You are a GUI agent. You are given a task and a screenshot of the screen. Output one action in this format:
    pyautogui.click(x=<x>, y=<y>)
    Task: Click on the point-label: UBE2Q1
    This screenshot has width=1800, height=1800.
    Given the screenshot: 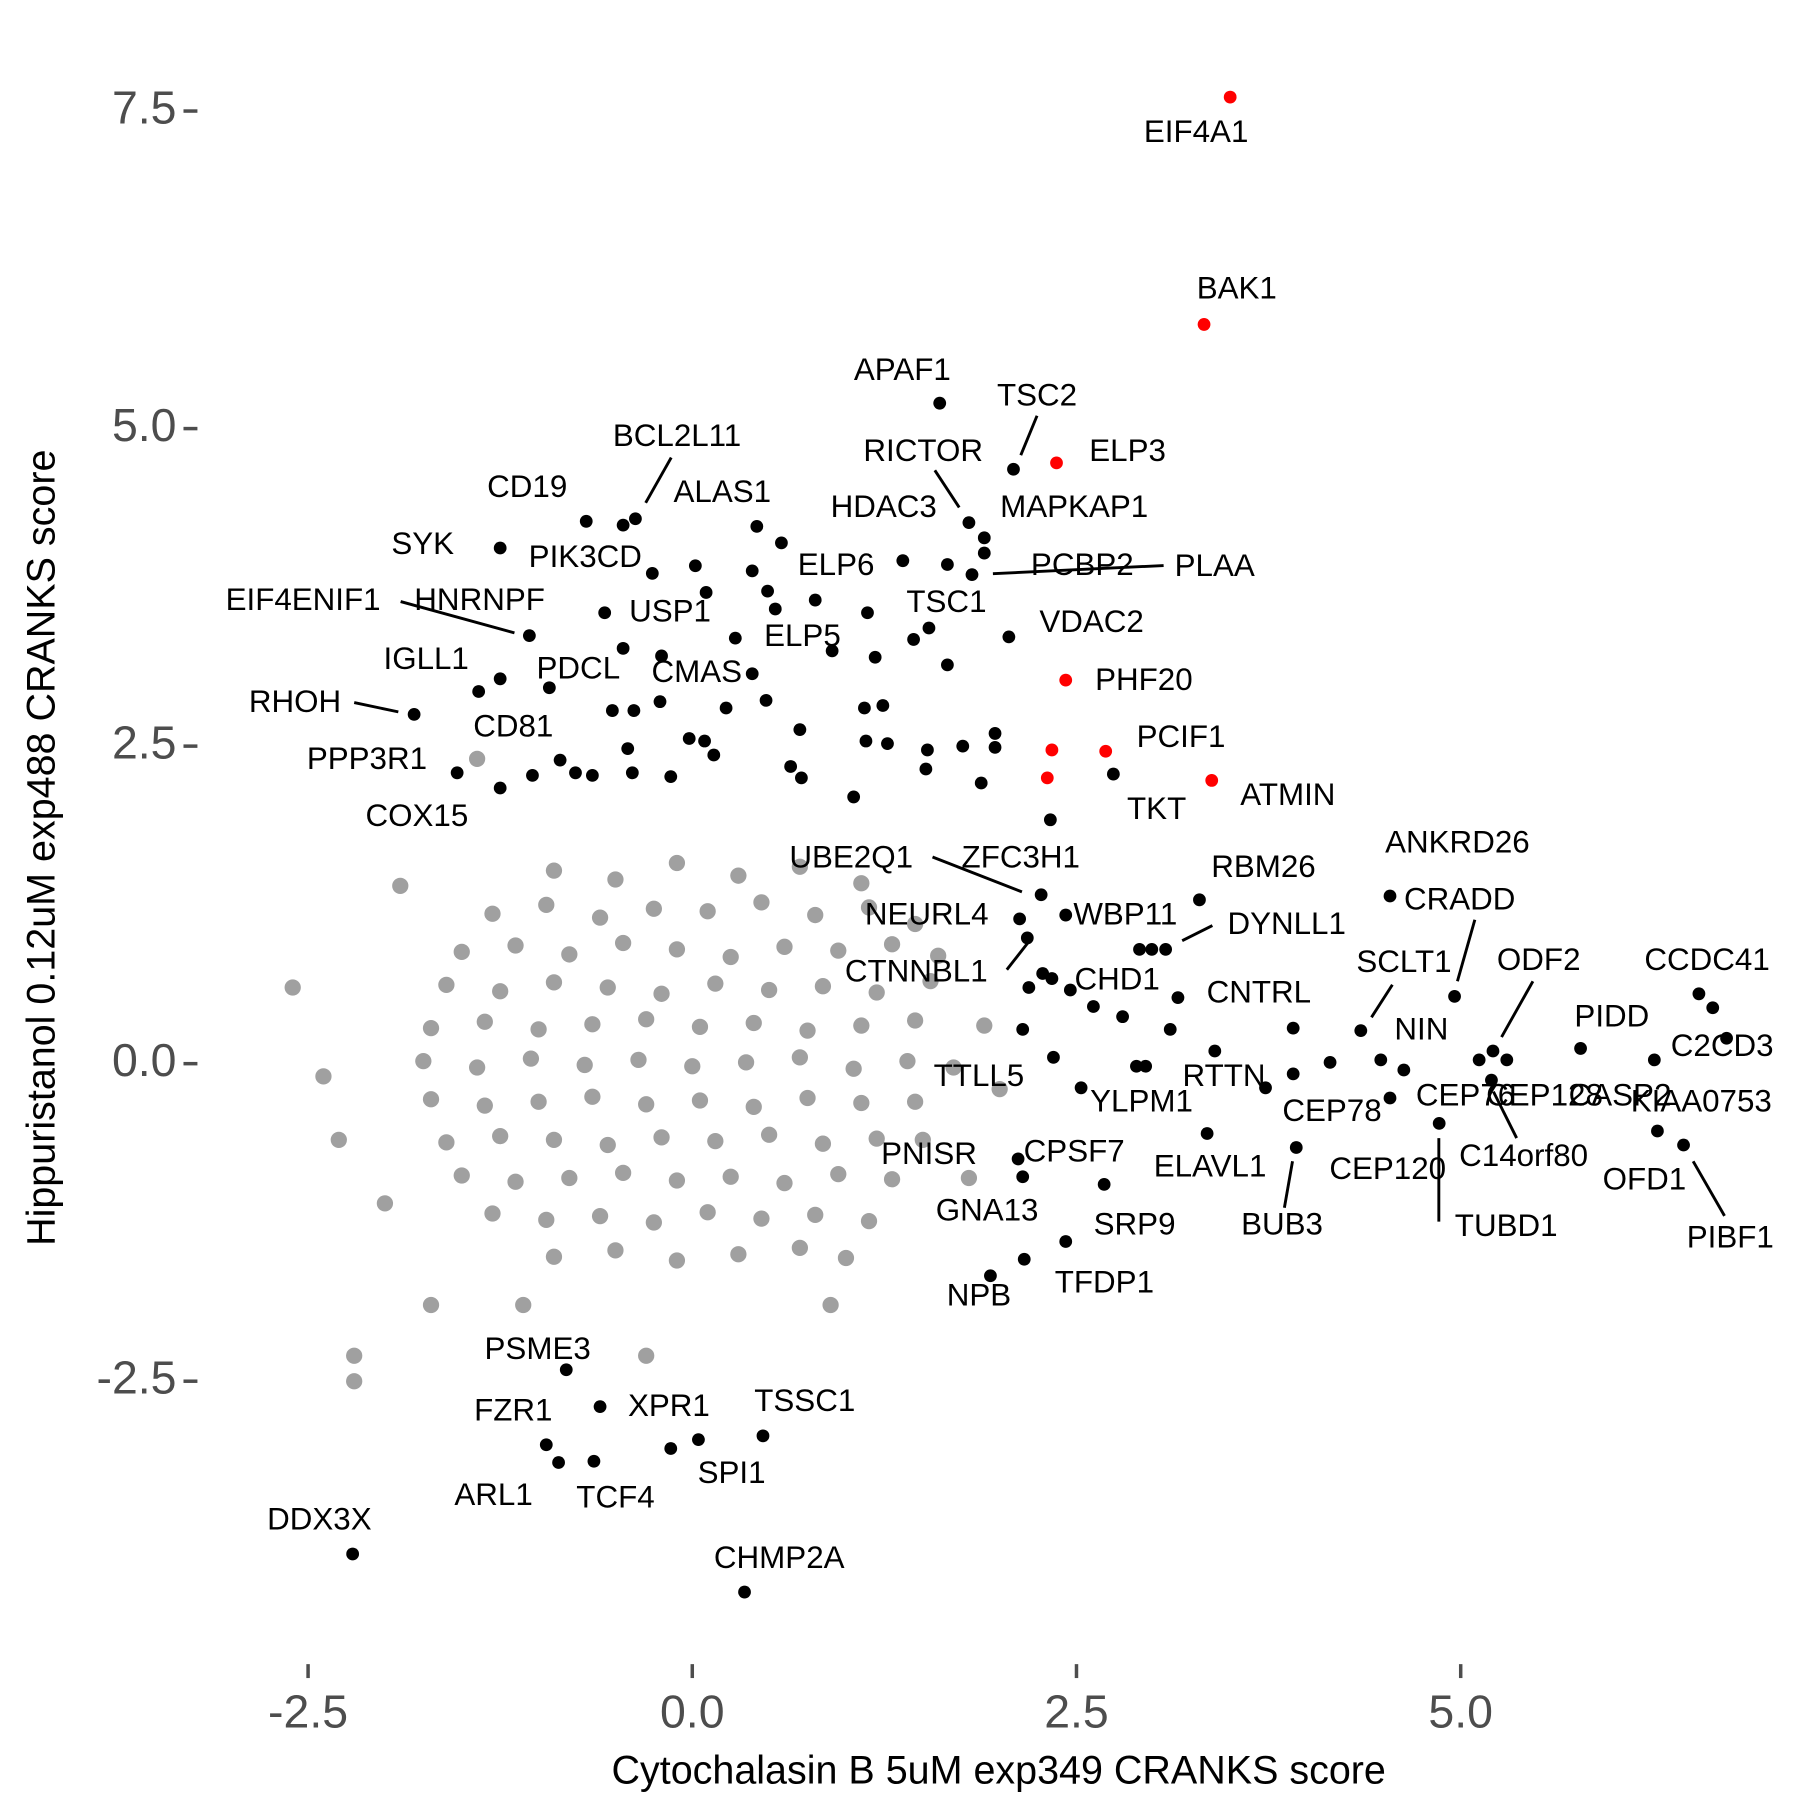 What is the action you would take?
    pyautogui.click(x=851, y=857)
    